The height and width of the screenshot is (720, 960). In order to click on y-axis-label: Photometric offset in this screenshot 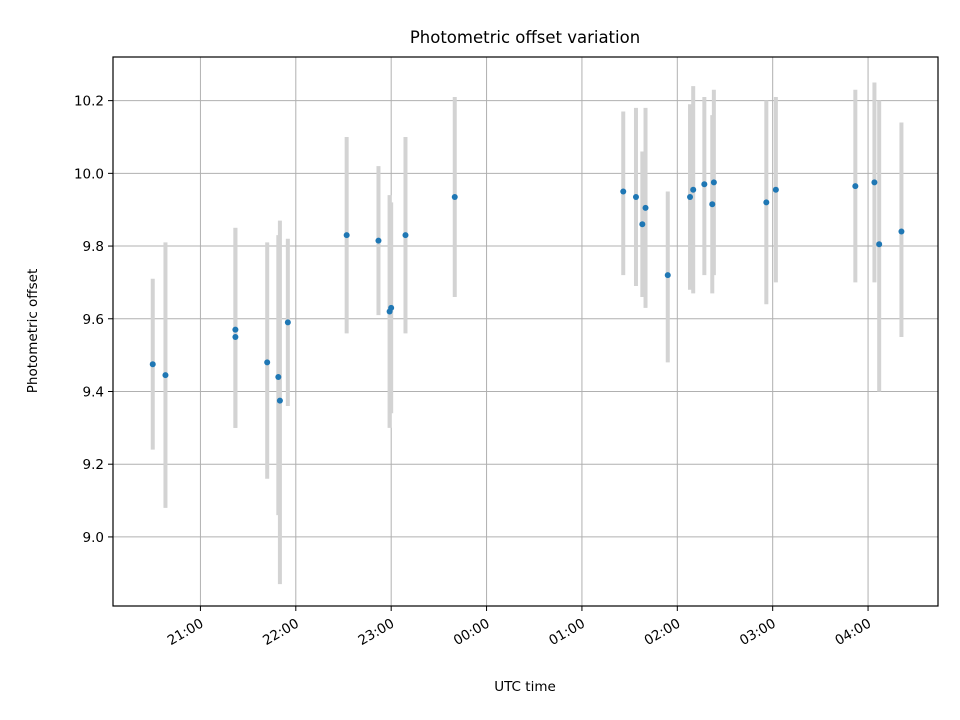, I will do `click(33, 331)`.